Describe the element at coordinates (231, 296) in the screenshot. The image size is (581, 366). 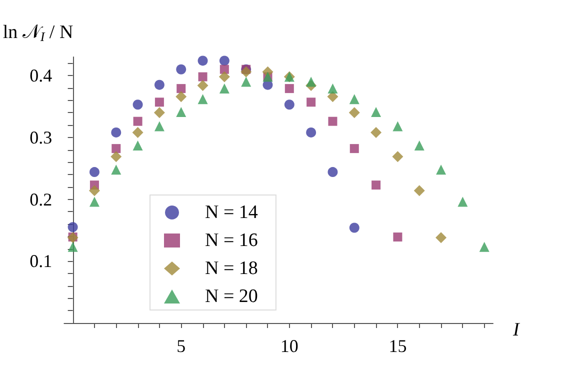
I see `legend-label: N = 20` at that location.